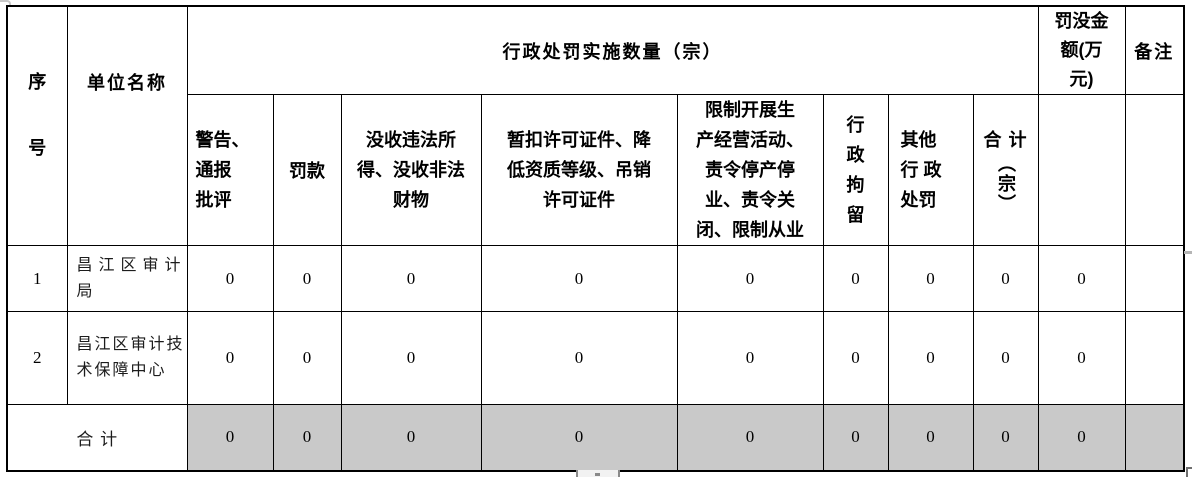  I want to click on row-unit-name: 昌江区审计技 术保障中心, so click(127, 358).